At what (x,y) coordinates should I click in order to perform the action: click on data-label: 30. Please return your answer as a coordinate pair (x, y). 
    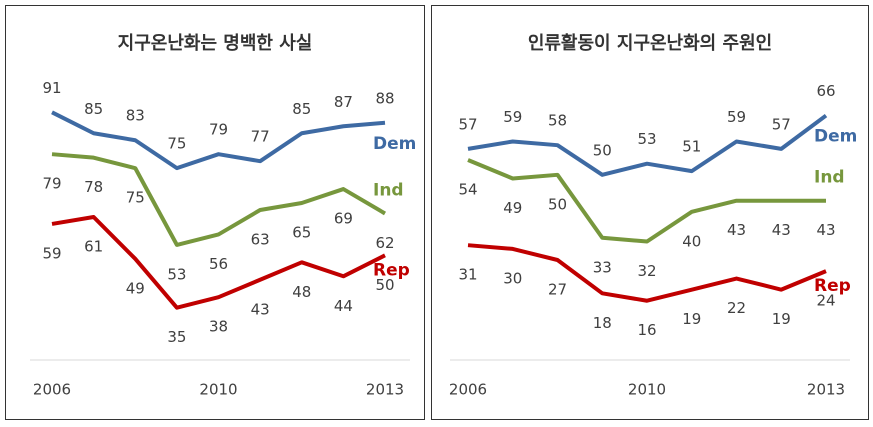
    Looking at the image, I should click on (512, 278).